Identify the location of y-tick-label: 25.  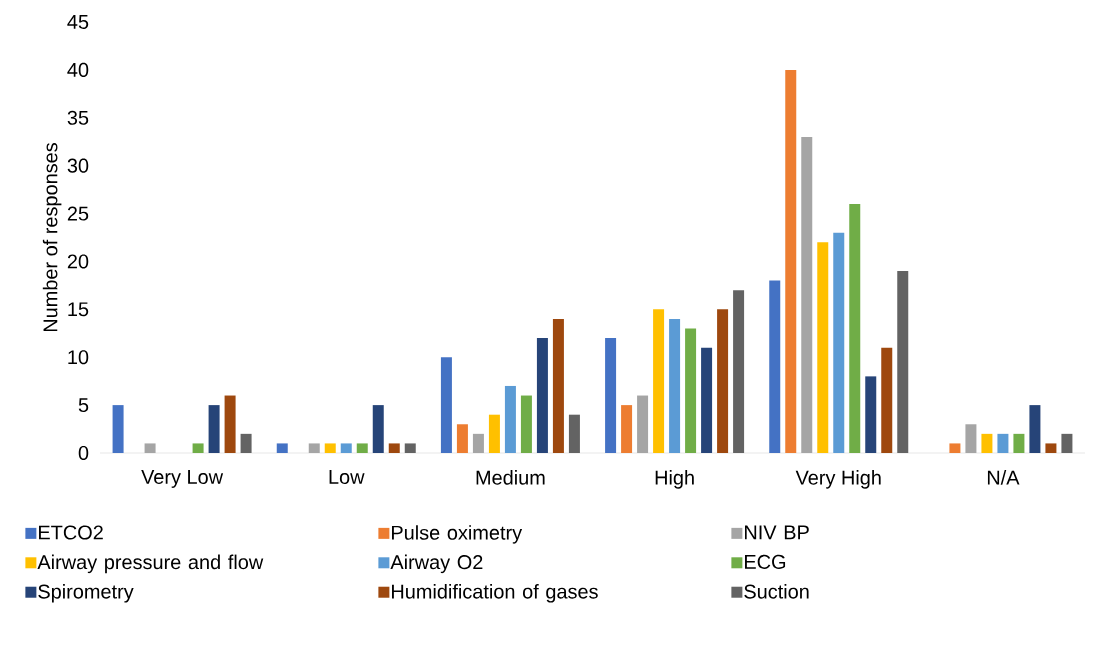
(78, 213).